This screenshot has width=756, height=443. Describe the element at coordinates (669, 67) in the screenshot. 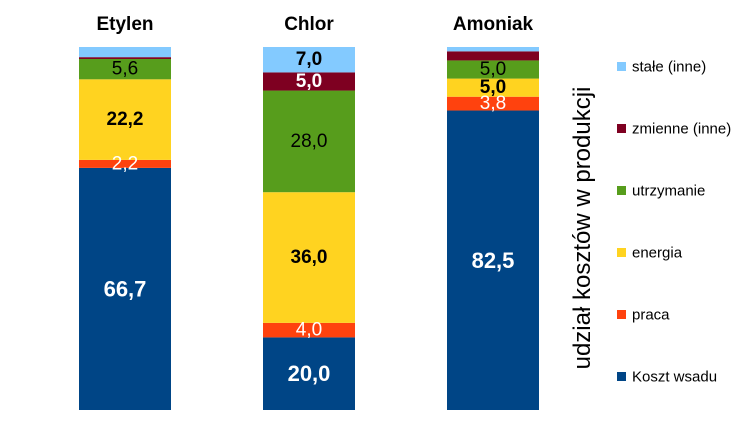

I see `legend-label-0: stałe (inne)` at that location.